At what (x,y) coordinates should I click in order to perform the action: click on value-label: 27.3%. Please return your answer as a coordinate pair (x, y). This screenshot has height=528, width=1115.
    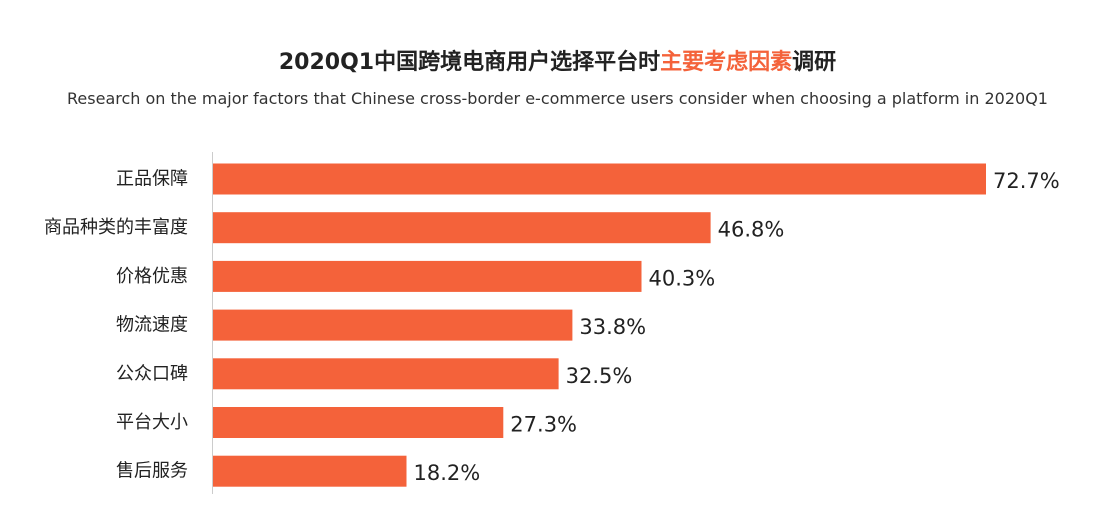
    Looking at the image, I should click on (543, 425).